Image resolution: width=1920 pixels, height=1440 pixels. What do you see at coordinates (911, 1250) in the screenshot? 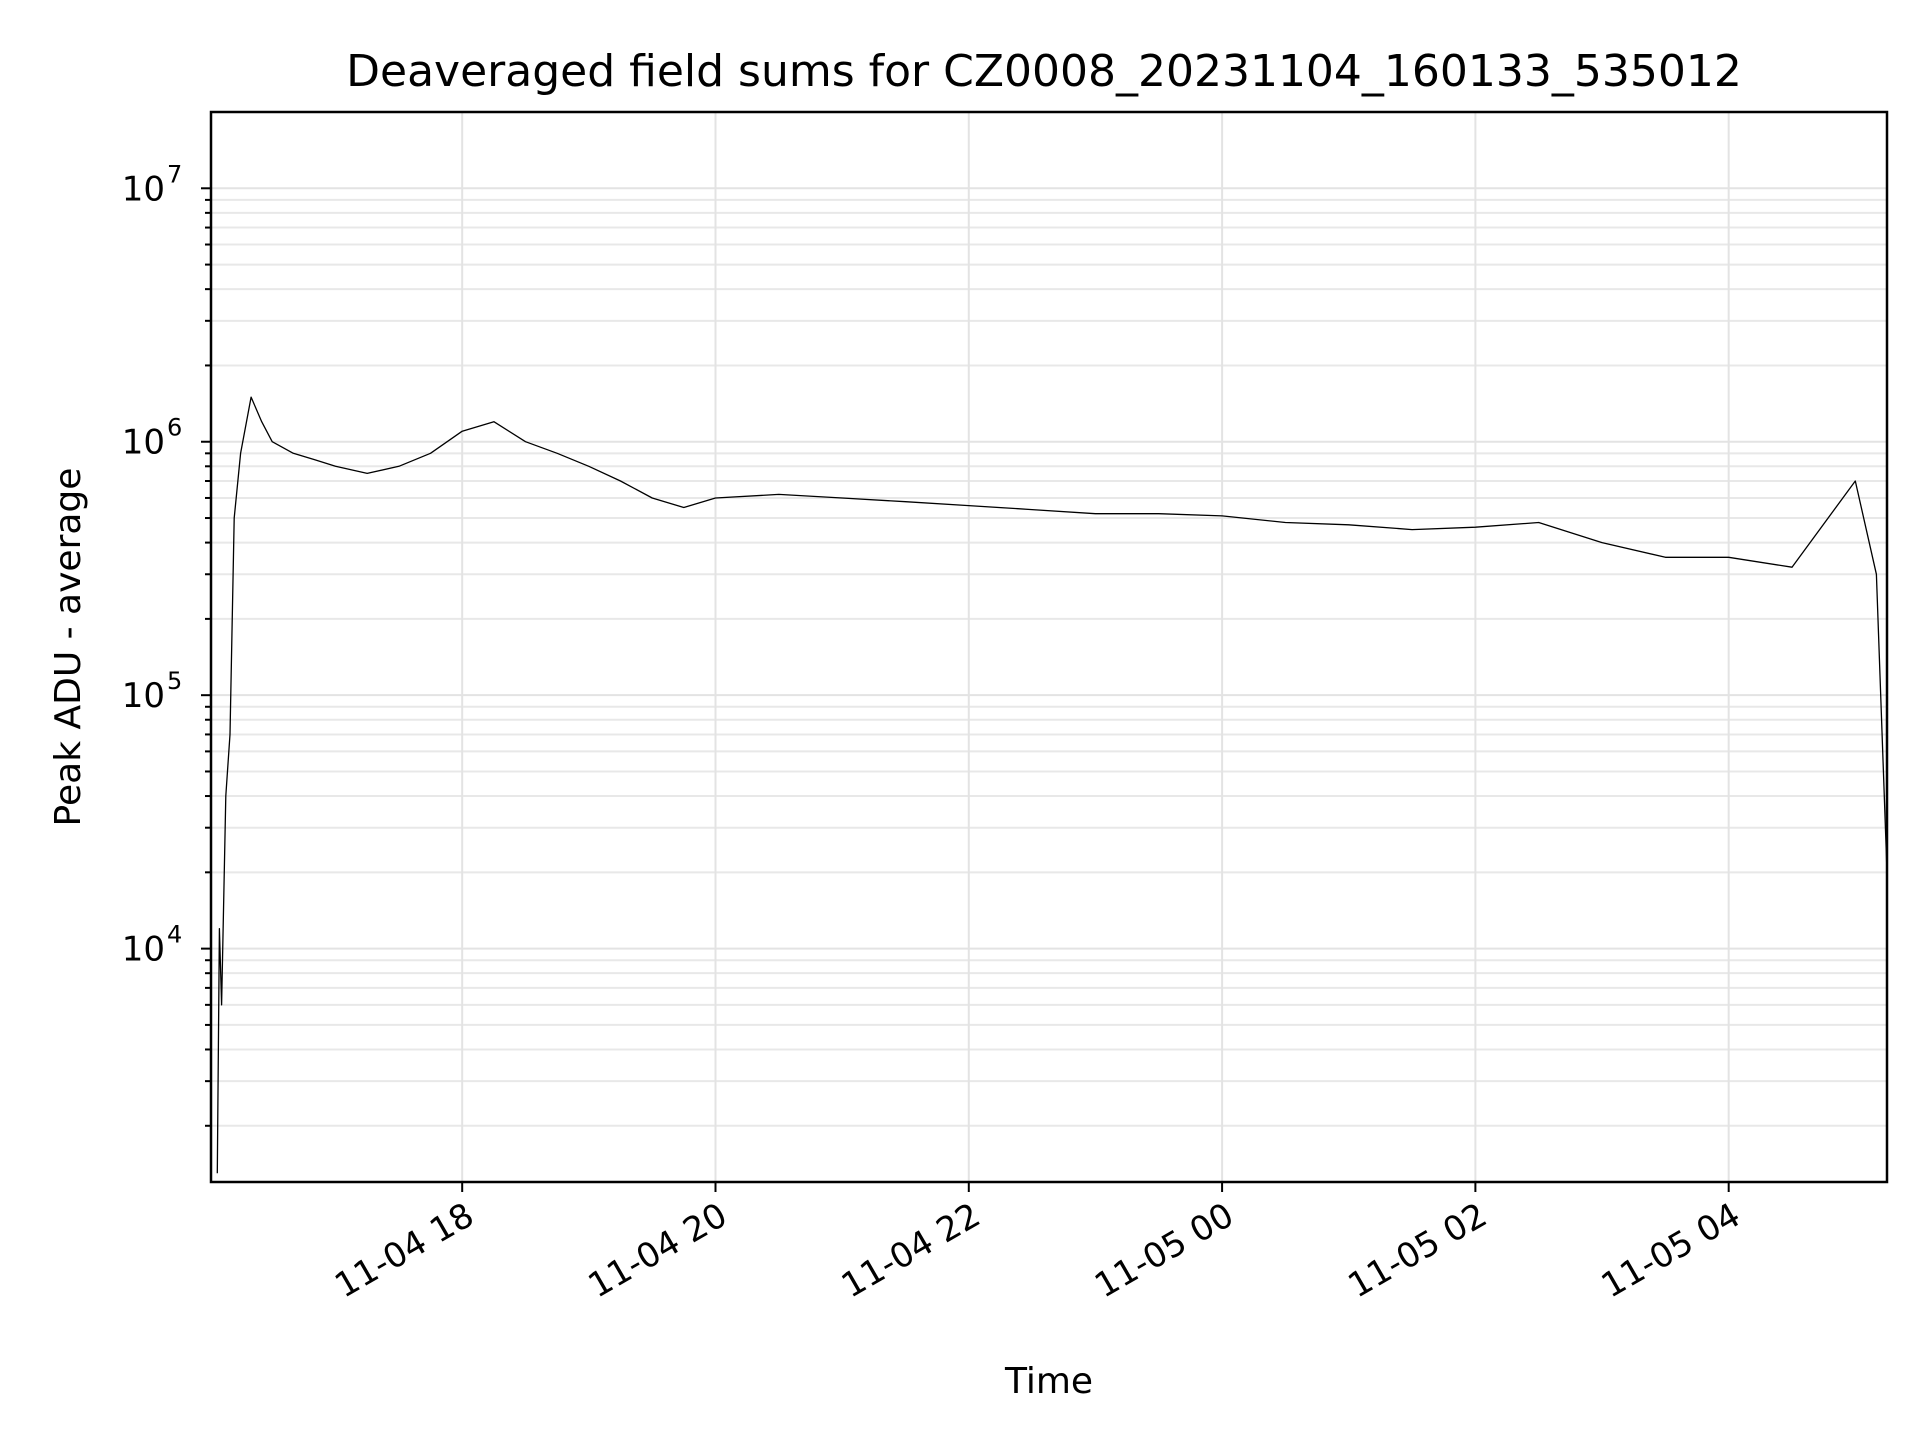
I see `x-tick-label: 11-04 22` at bounding box center [911, 1250].